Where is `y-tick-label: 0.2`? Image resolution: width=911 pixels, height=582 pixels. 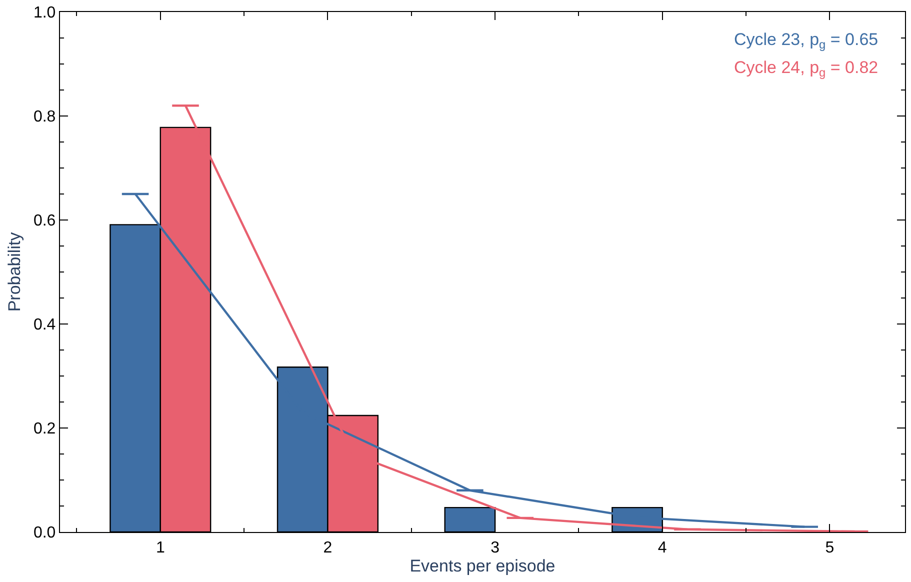 y-tick-label: 0.2 is located at coordinates (44, 429).